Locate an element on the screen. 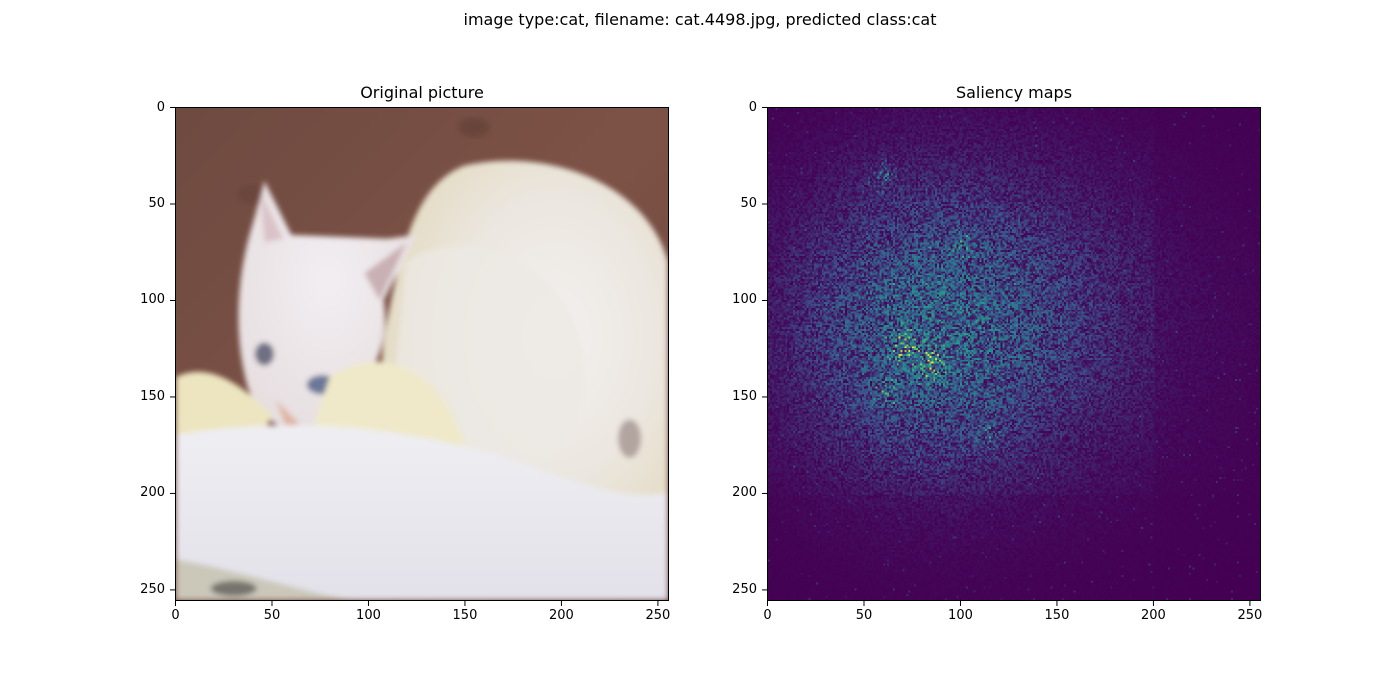  saliency-maps-title: Saliency maps is located at coordinates (1014, 92).